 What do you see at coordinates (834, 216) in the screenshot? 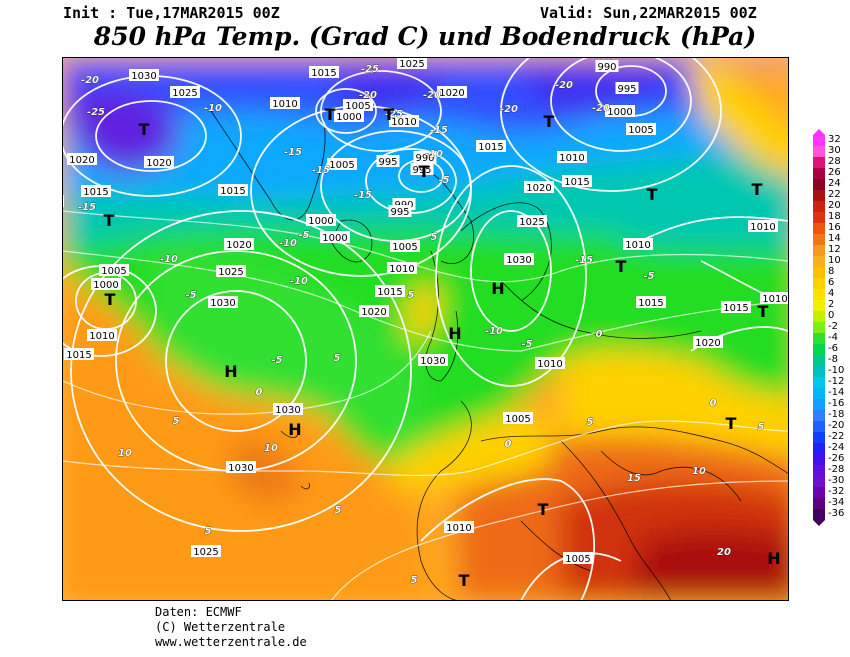
I see `legend-label: 18` at bounding box center [834, 216].